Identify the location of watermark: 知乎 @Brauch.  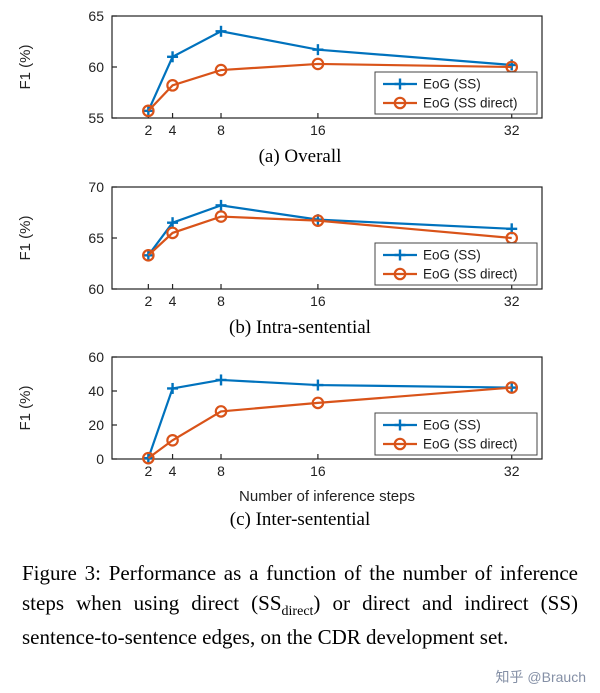
(540, 677).